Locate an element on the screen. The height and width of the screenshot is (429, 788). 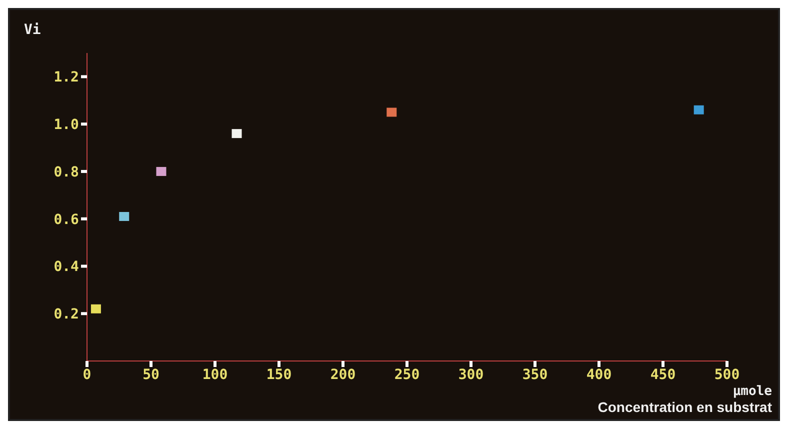
y-tick-label: 1.0 is located at coordinates (66, 125).